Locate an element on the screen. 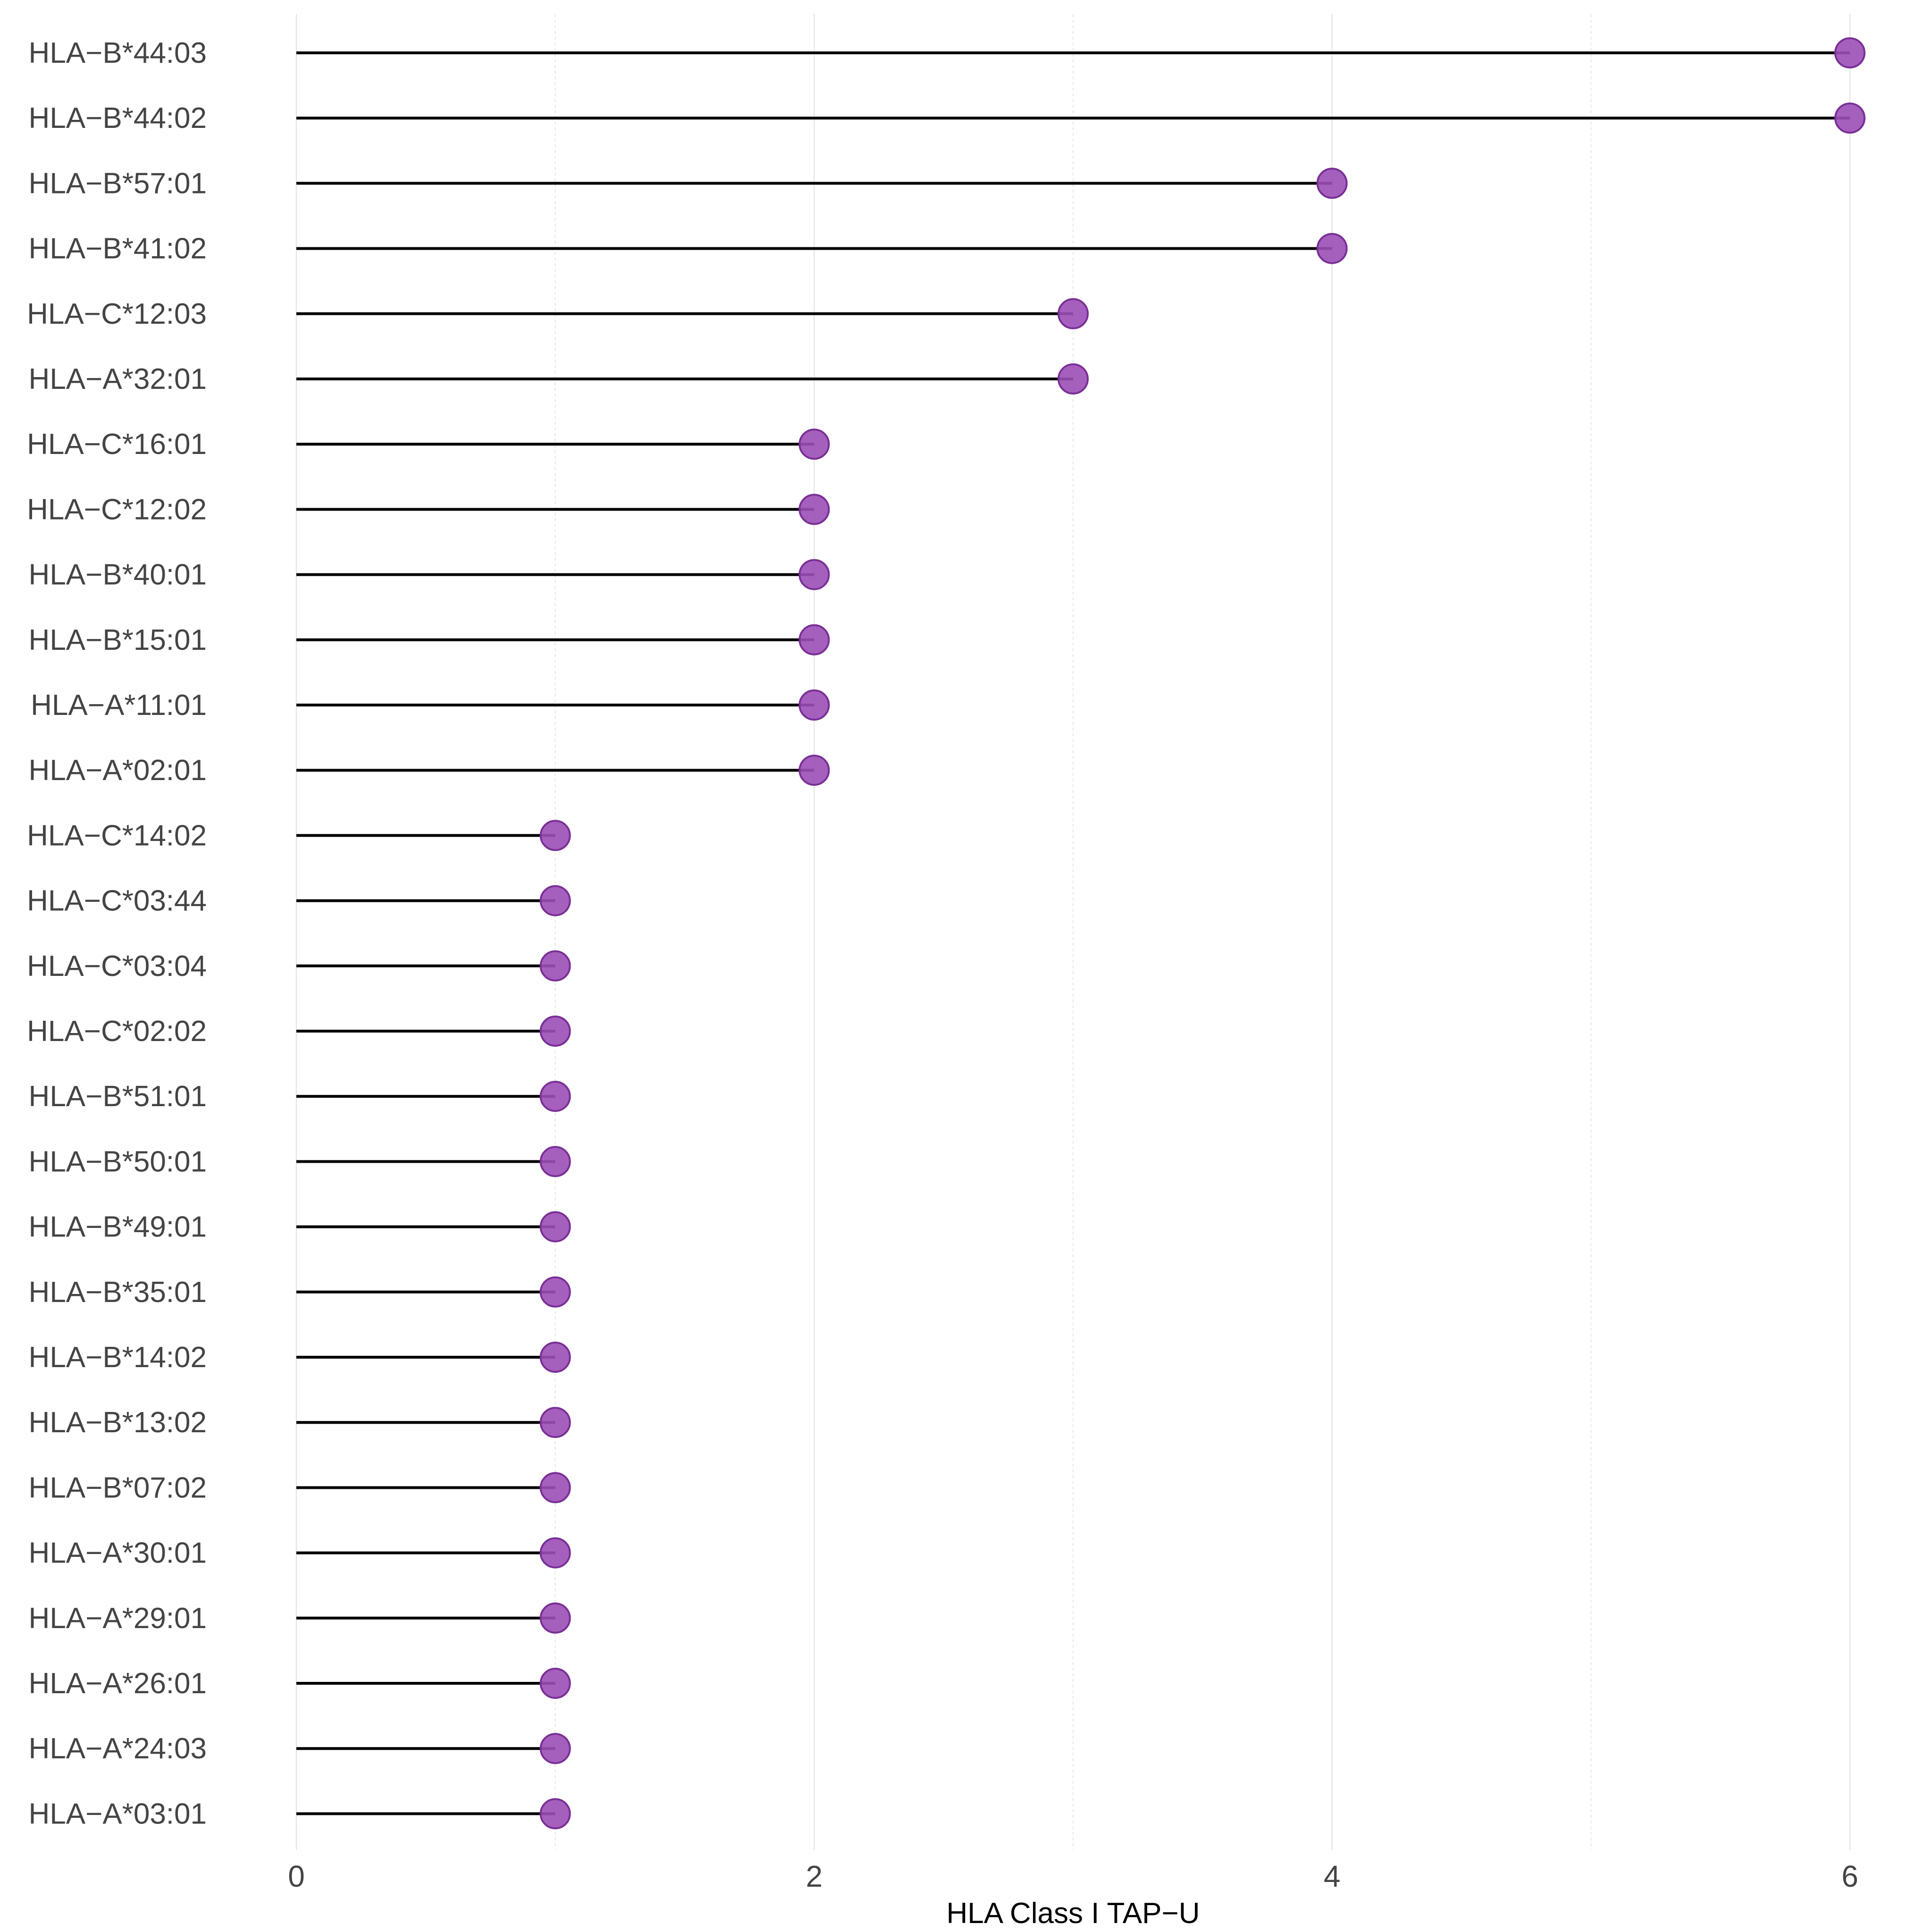 This screenshot has width=1932, height=1932. x-axis-title: HLA Class I TAP−U is located at coordinates (1073, 1913).